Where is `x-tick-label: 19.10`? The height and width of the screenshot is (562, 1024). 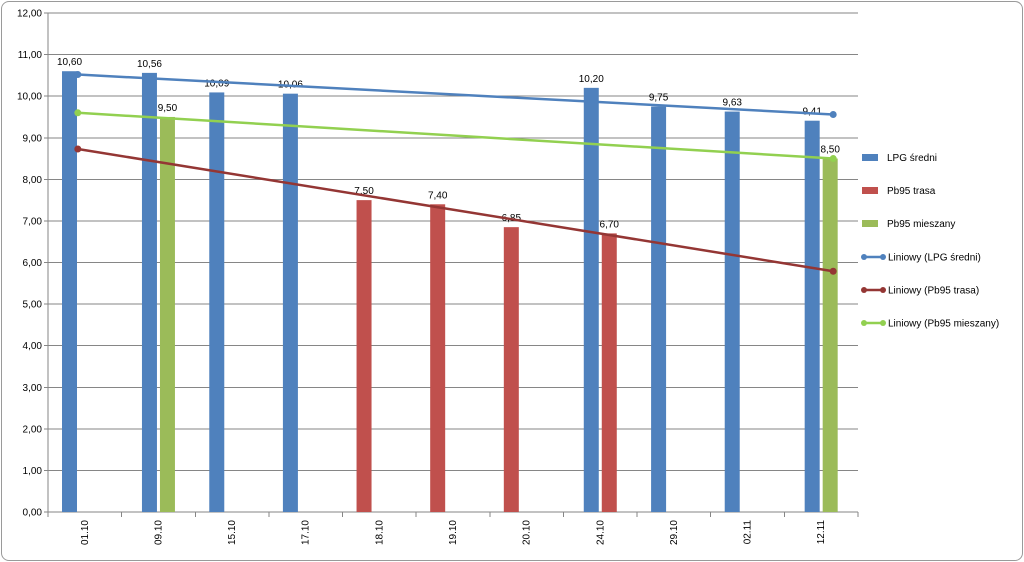 x-tick-label: 19.10 is located at coordinates (453, 532).